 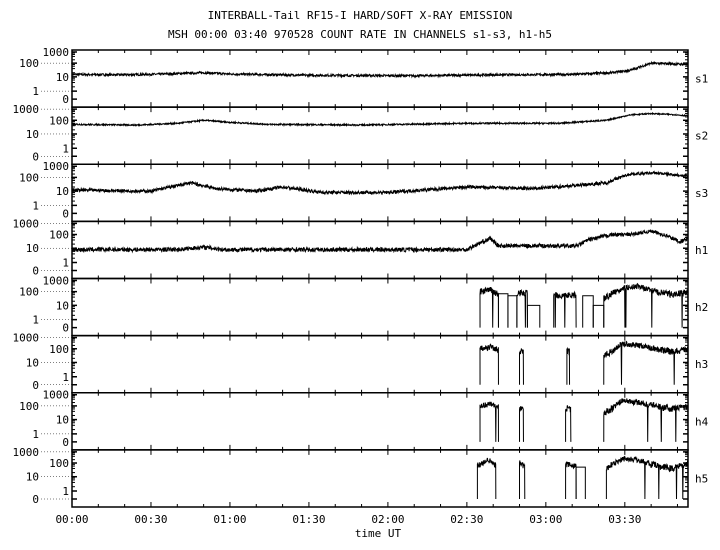 What do you see at coordinates (580, 483) in the screenshot?
I see `series-step-h5` at bounding box center [580, 483].